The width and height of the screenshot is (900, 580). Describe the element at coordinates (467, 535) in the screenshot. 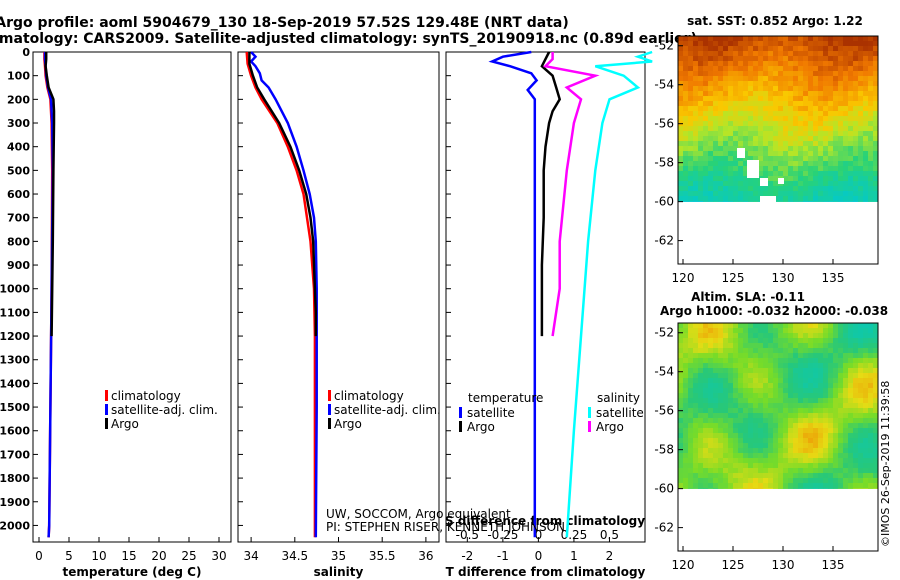

I see `salinity-diff-tick-label: -0.5` at that location.